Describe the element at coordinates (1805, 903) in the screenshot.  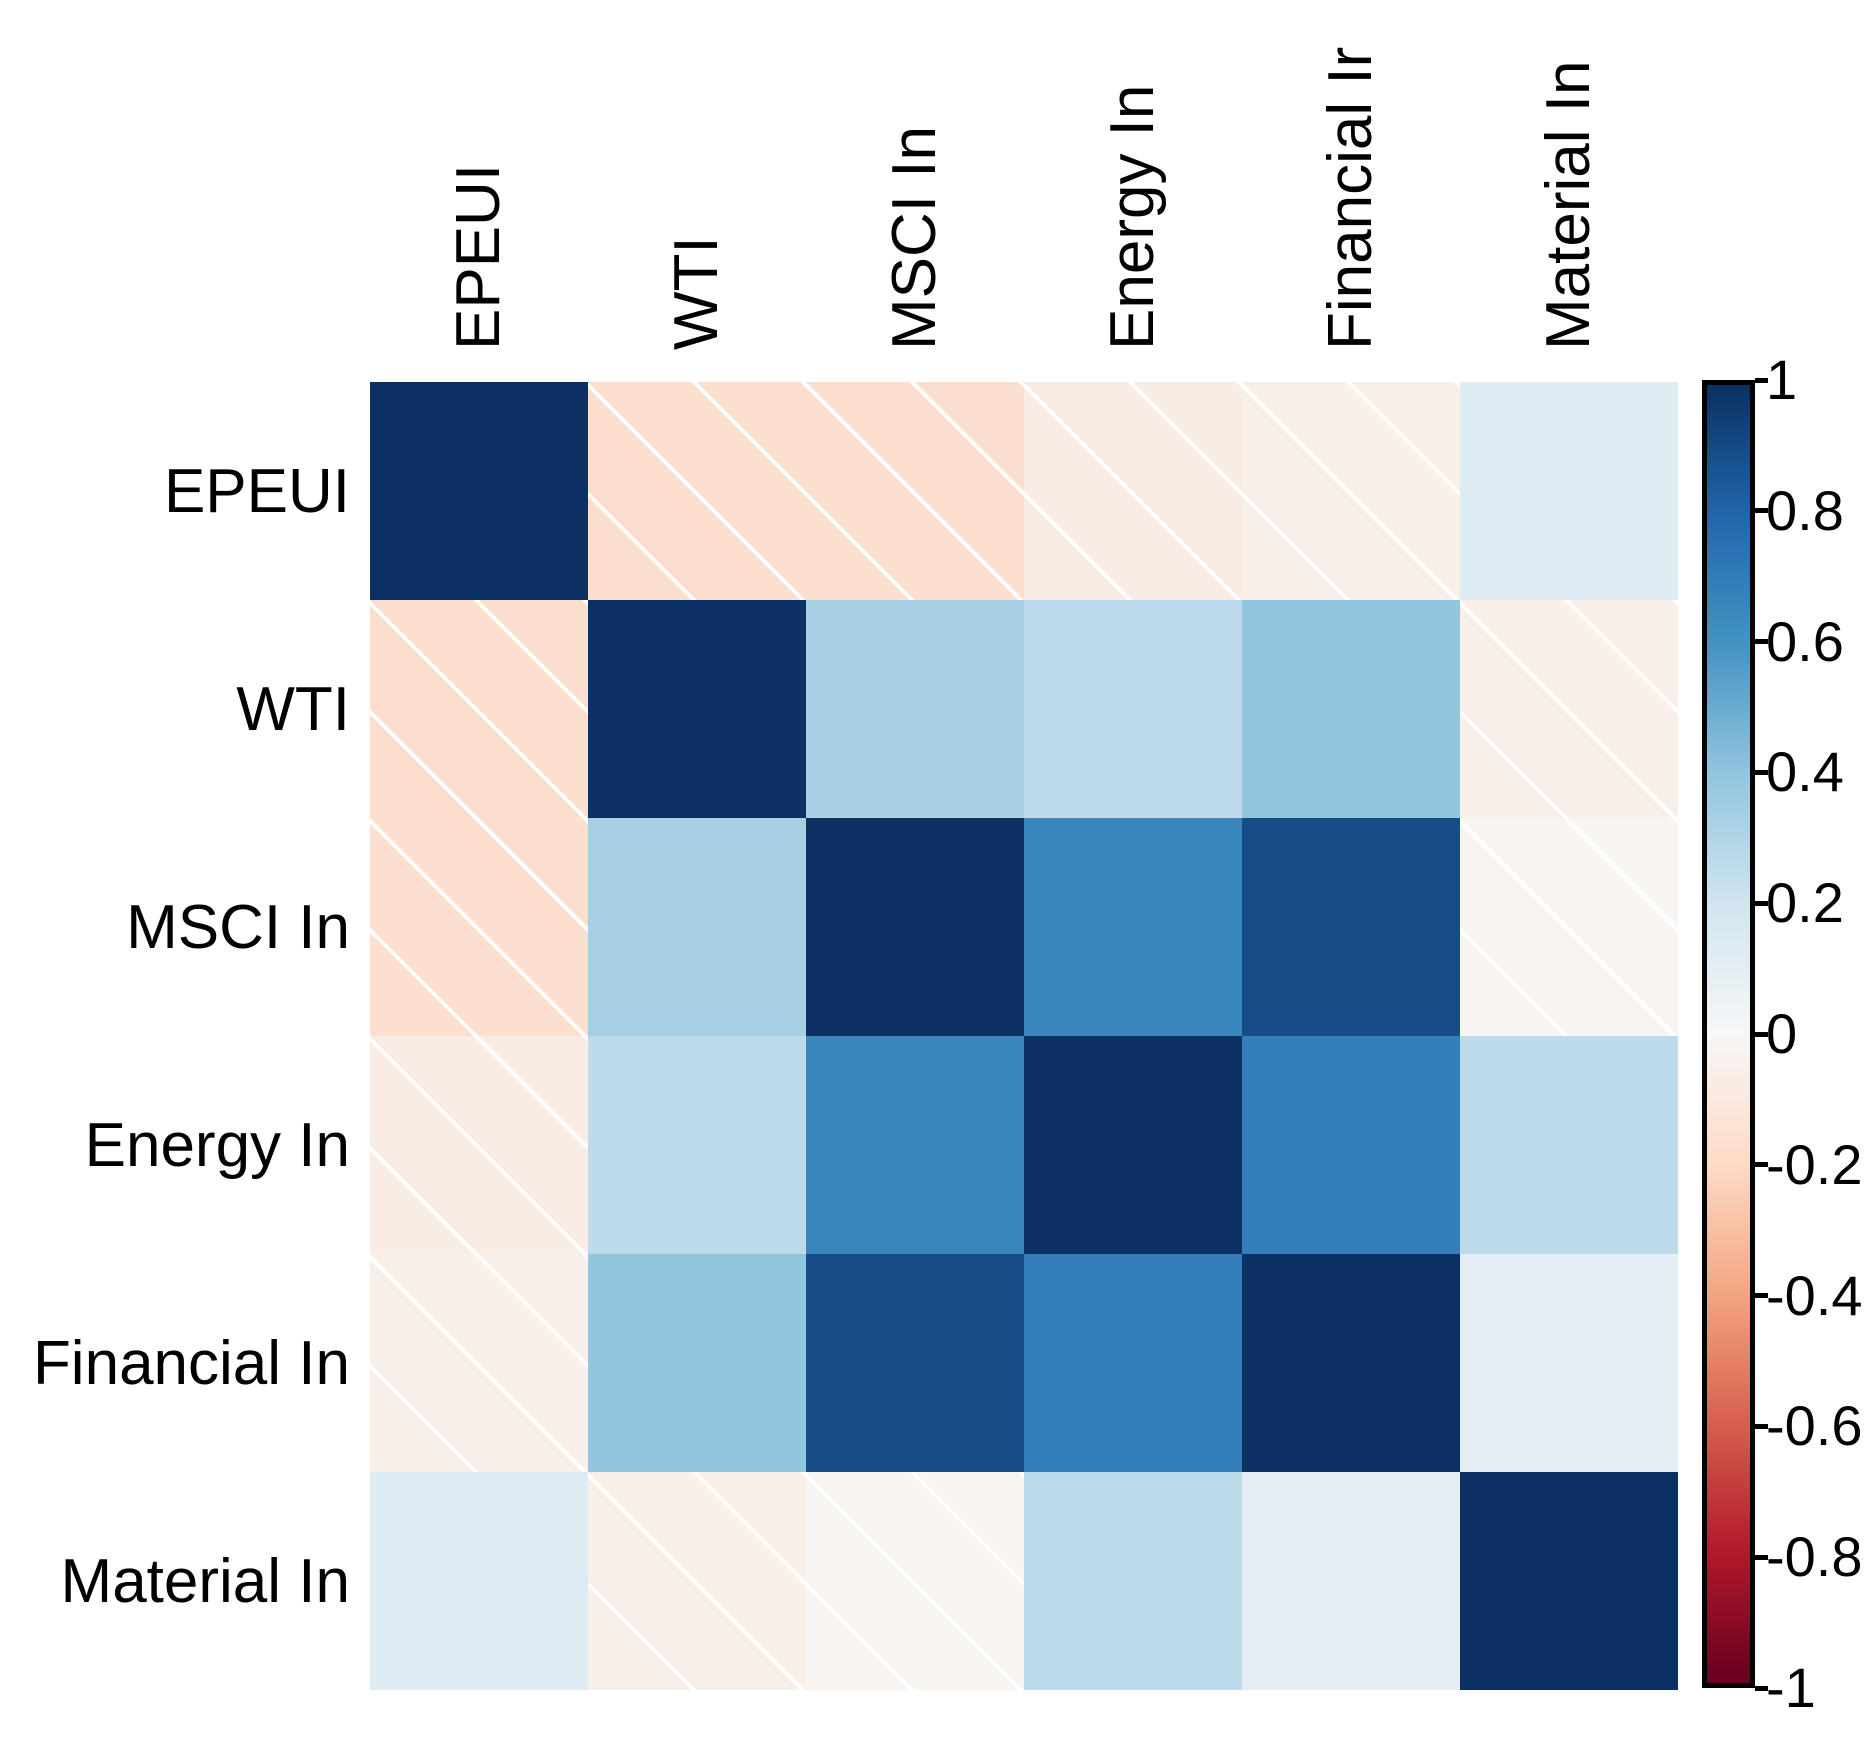
I see `colorbar-tick-label: 0.2` at that location.